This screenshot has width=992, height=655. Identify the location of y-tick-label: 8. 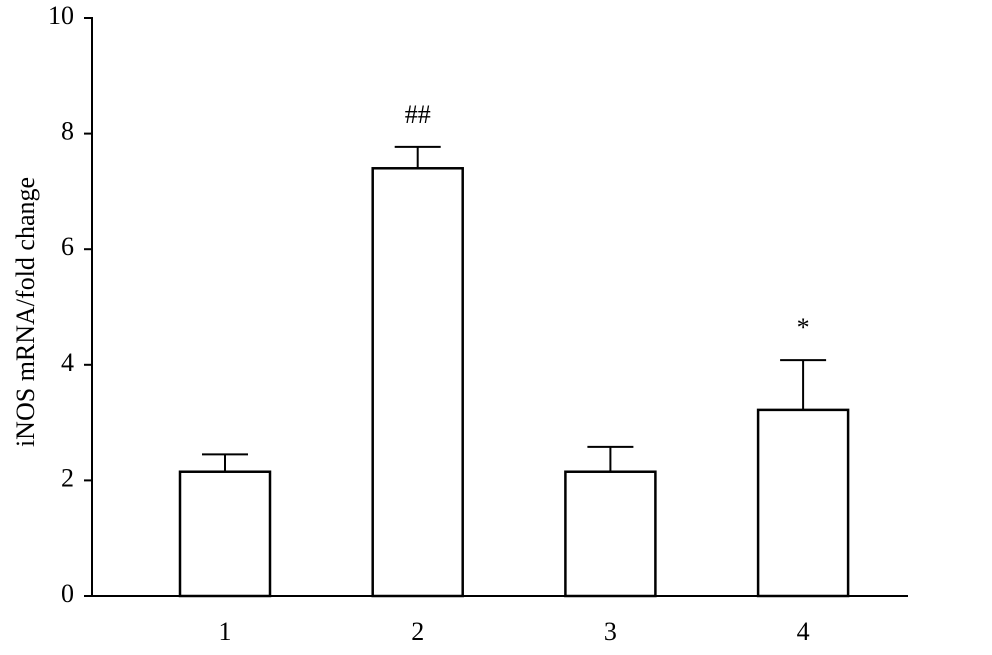
(67, 131).